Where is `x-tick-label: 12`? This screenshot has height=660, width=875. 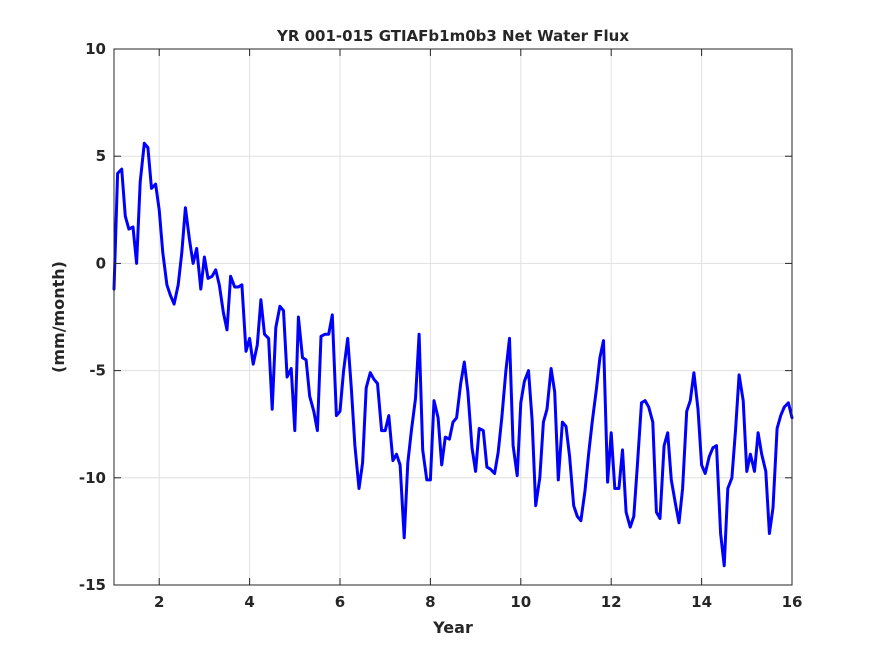
x-tick-label: 12 is located at coordinates (611, 602).